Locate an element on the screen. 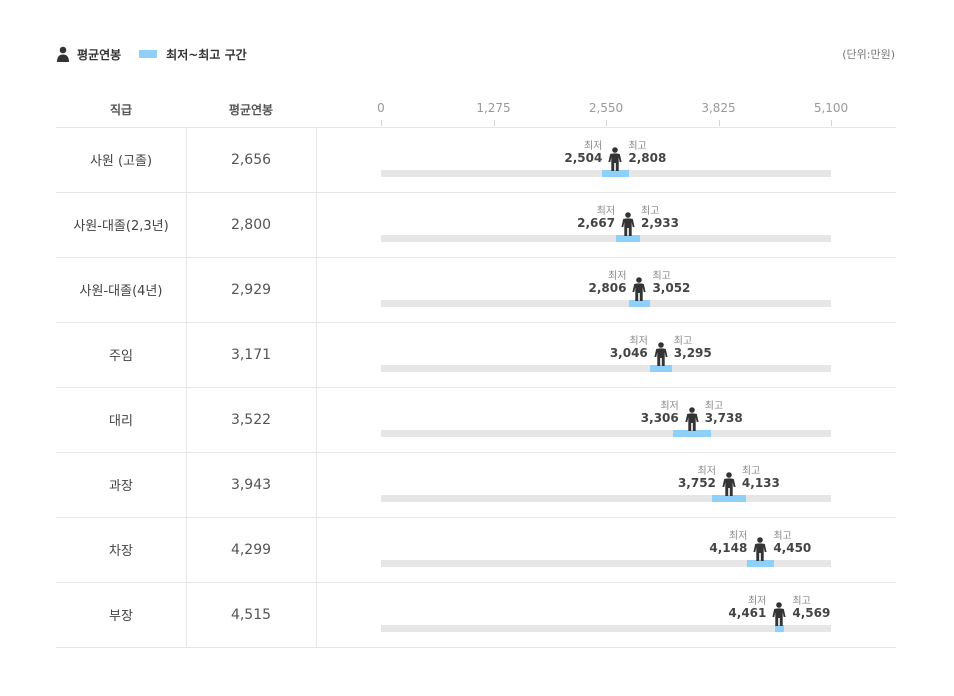 The width and height of the screenshot is (954, 696). rank-cell: 과장 is located at coordinates (121, 486).